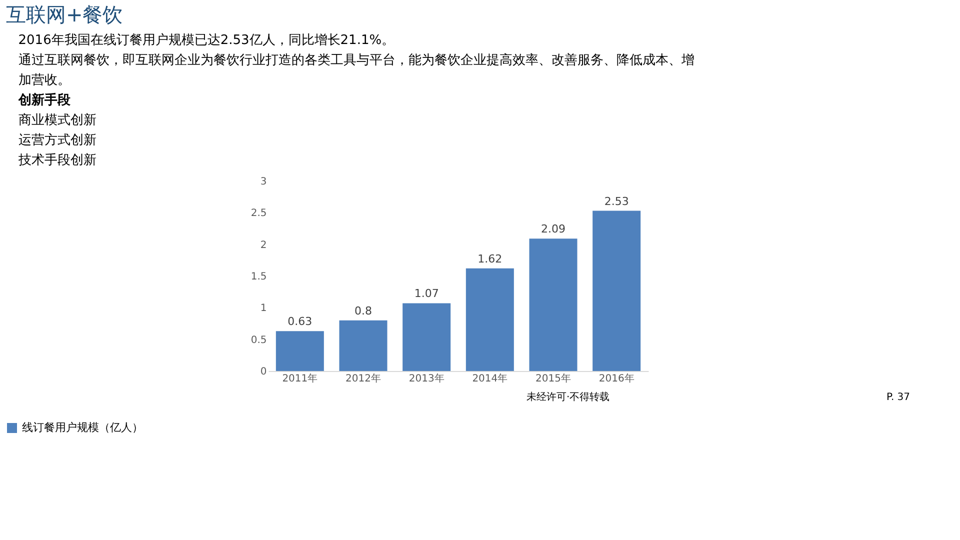  I want to click on data-label: 0.8, so click(363, 311).